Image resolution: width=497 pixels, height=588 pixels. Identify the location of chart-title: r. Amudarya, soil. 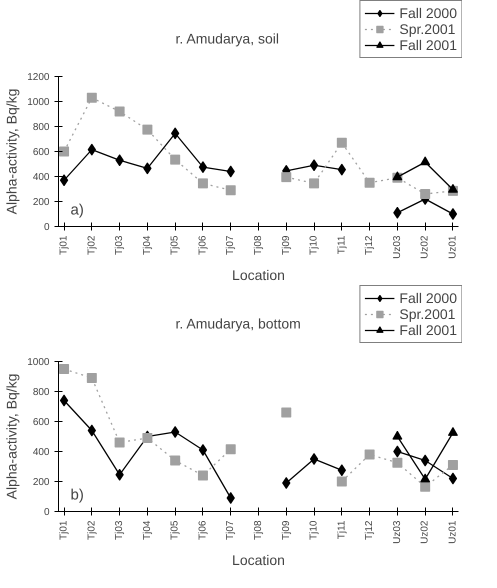
(227, 38).